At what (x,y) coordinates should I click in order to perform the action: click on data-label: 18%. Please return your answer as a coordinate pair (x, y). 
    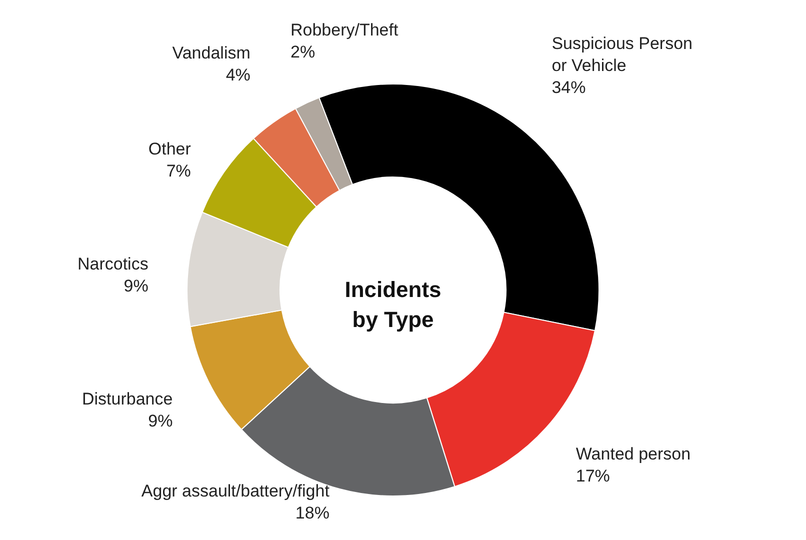
    Looking at the image, I should click on (312, 513).